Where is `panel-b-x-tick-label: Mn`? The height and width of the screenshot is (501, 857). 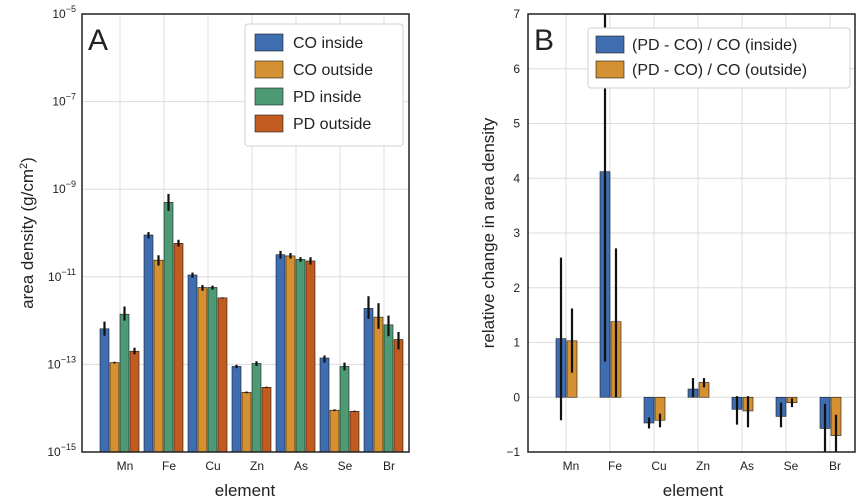
panel-b-x-tick-label: Mn is located at coordinates (571, 466).